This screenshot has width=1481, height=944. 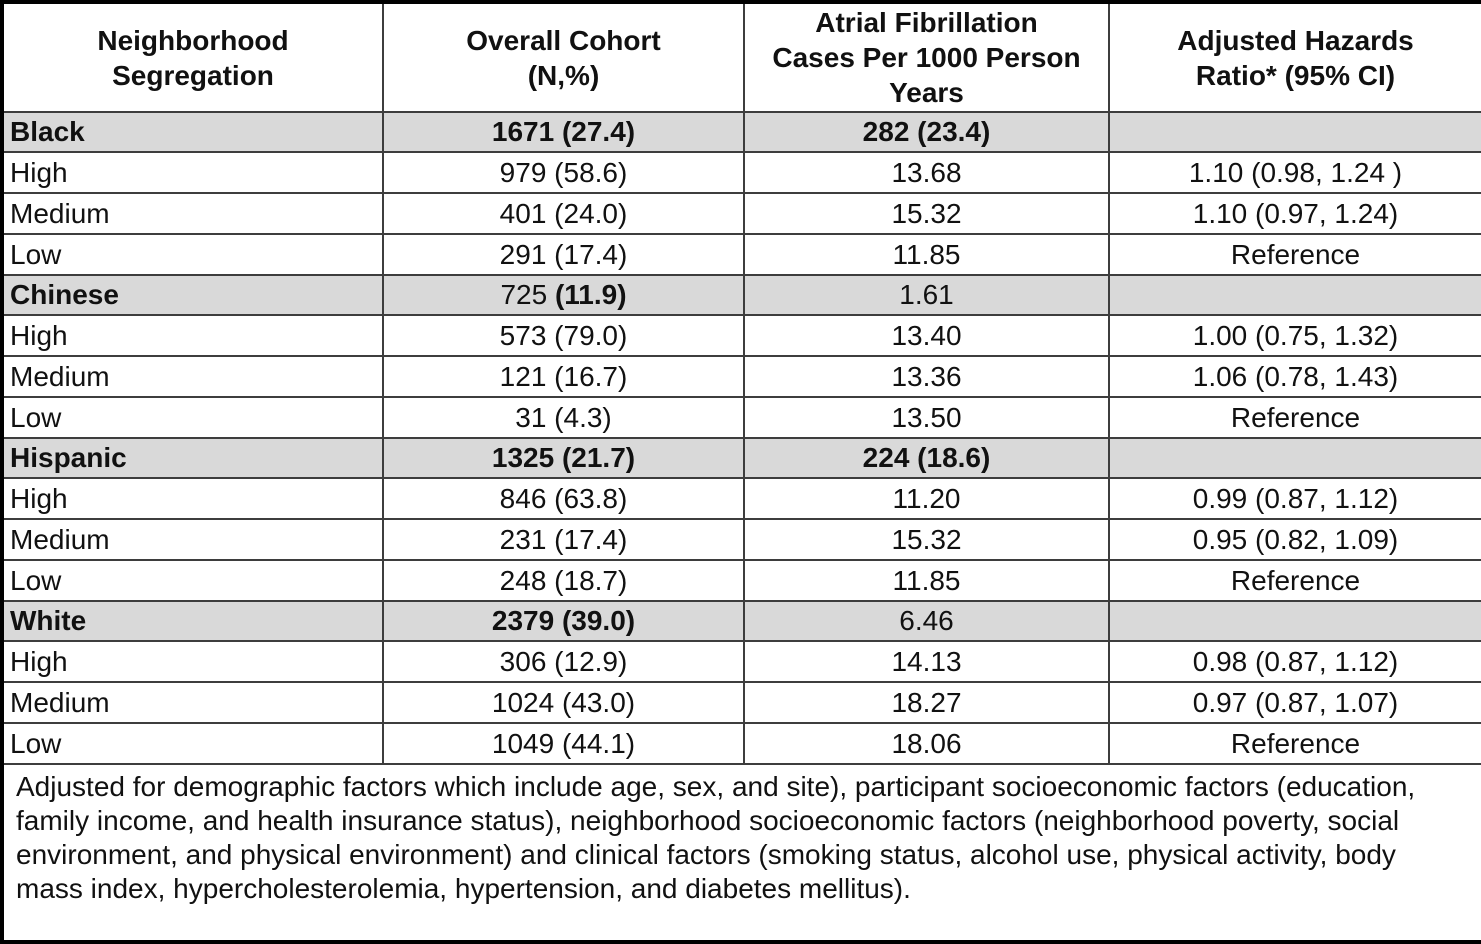 I want to click on table-row: High 573 (79.0) 13.40 1.00 (0.75, 1.32), so click(x=741, y=335).